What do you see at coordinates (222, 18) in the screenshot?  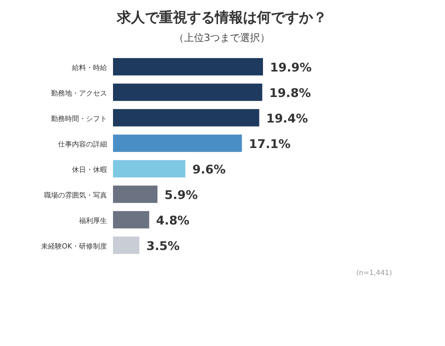 I see `title: 求人で重視する情報は何ですか？` at bounding box center [222, 18].